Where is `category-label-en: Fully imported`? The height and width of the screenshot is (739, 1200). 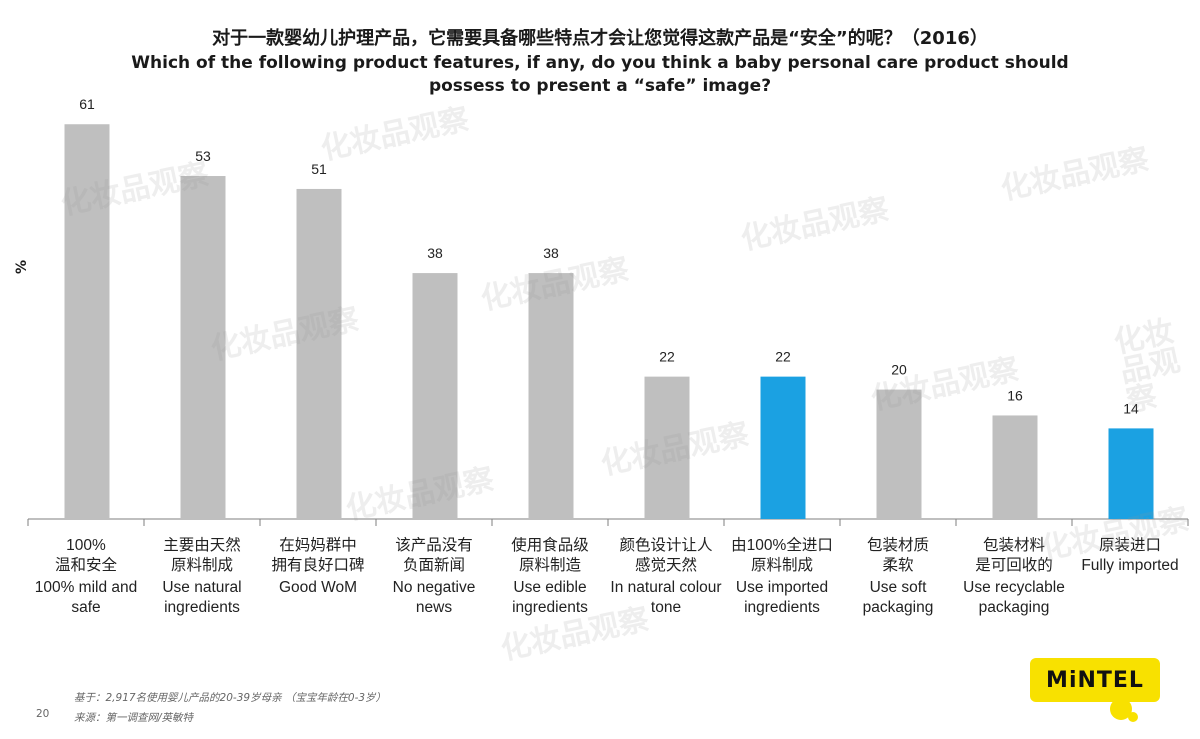 category-label-en: Fully imported is located at coordinates (1130, 565).